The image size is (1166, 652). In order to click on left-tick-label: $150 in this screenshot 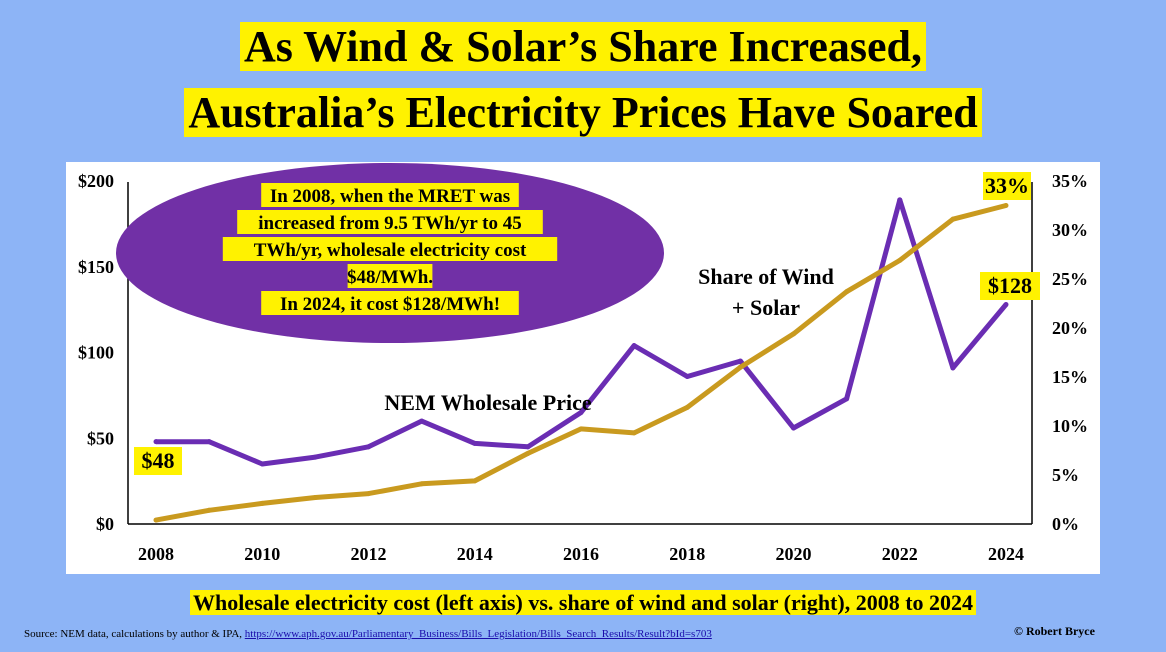, I will do `click(96, 267)`.